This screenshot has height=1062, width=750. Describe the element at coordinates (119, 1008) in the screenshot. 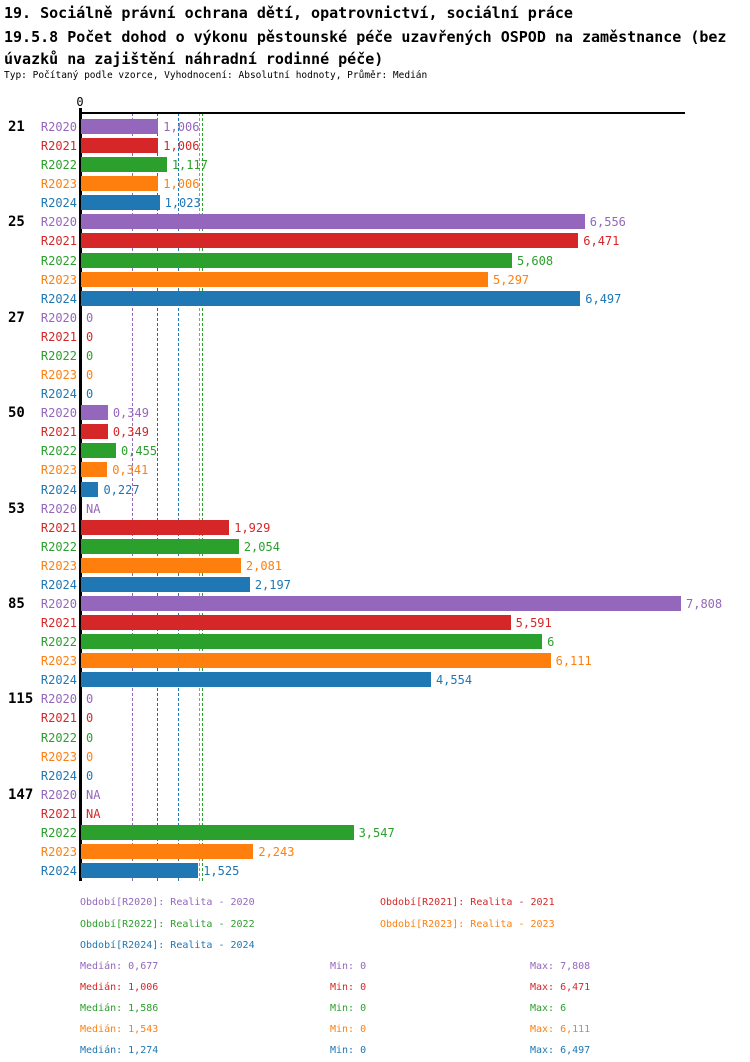

I see `stat-median: Medián: 1,586` at that location.